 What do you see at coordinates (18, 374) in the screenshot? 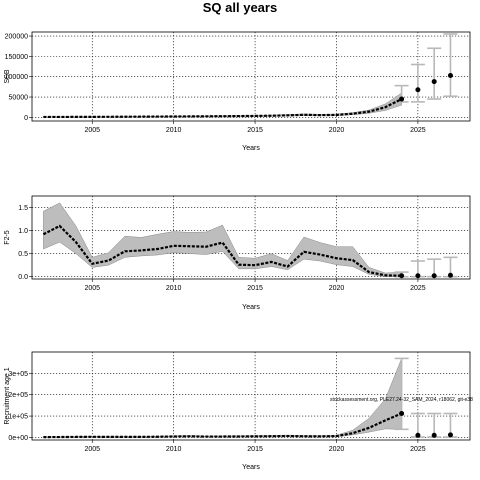
I see `y-tick-label: 3e+05` at bounding box center [18, 374].